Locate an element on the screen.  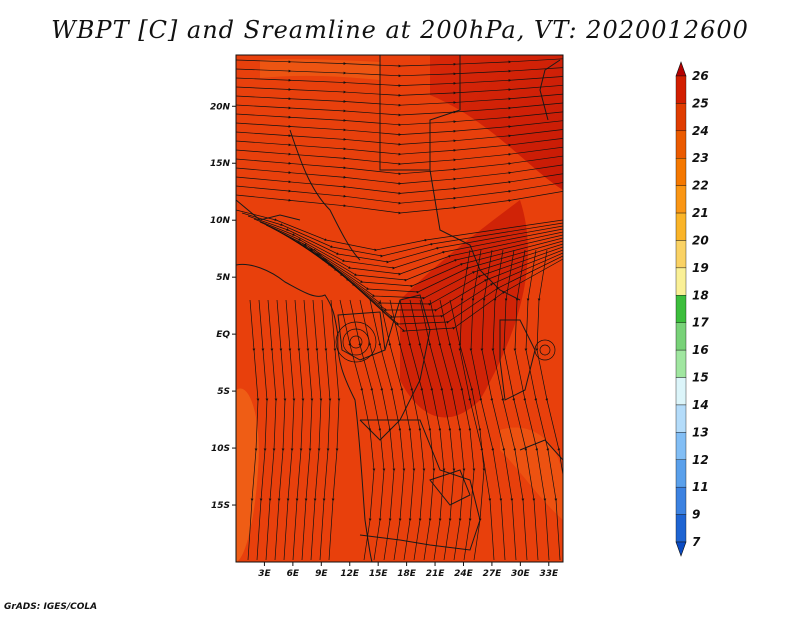
lat-tick-label: 5S is located at coordinates (223, 392).